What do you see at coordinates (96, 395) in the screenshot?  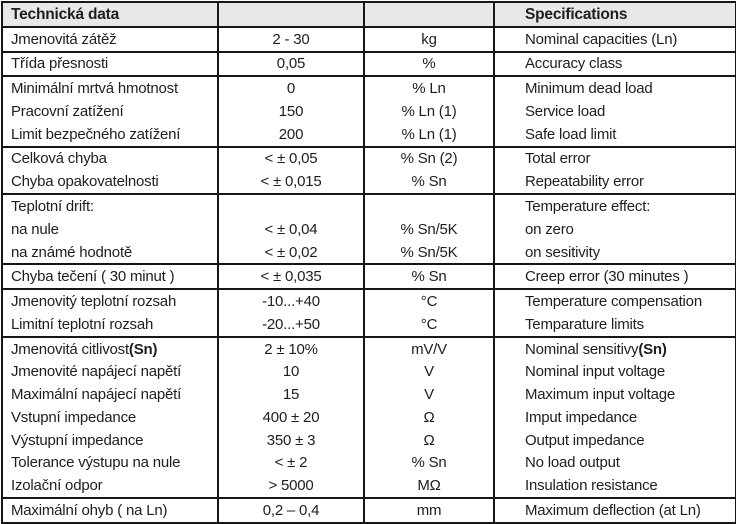 I see `czech-label-cell: Maximální napájecí napětí` at bounding box center [96, 395].